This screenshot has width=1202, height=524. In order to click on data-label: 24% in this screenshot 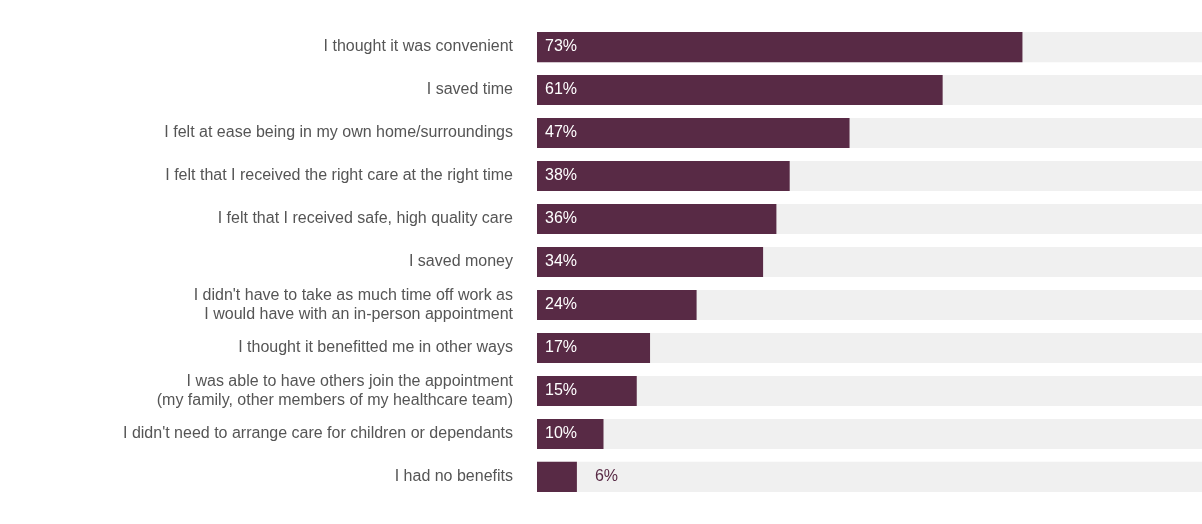, I will do `click(561, 304)`.